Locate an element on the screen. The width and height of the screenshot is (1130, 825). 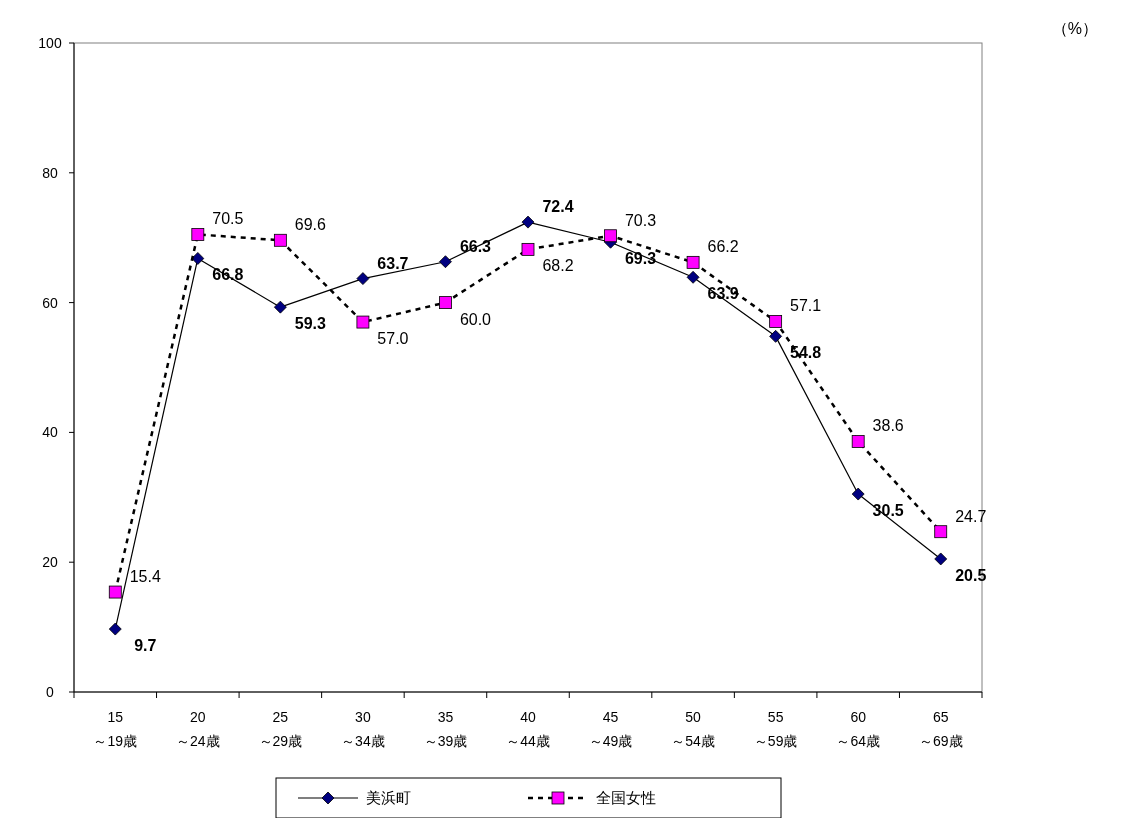
data-label: 59.3 is located at coordinates (310, 324).